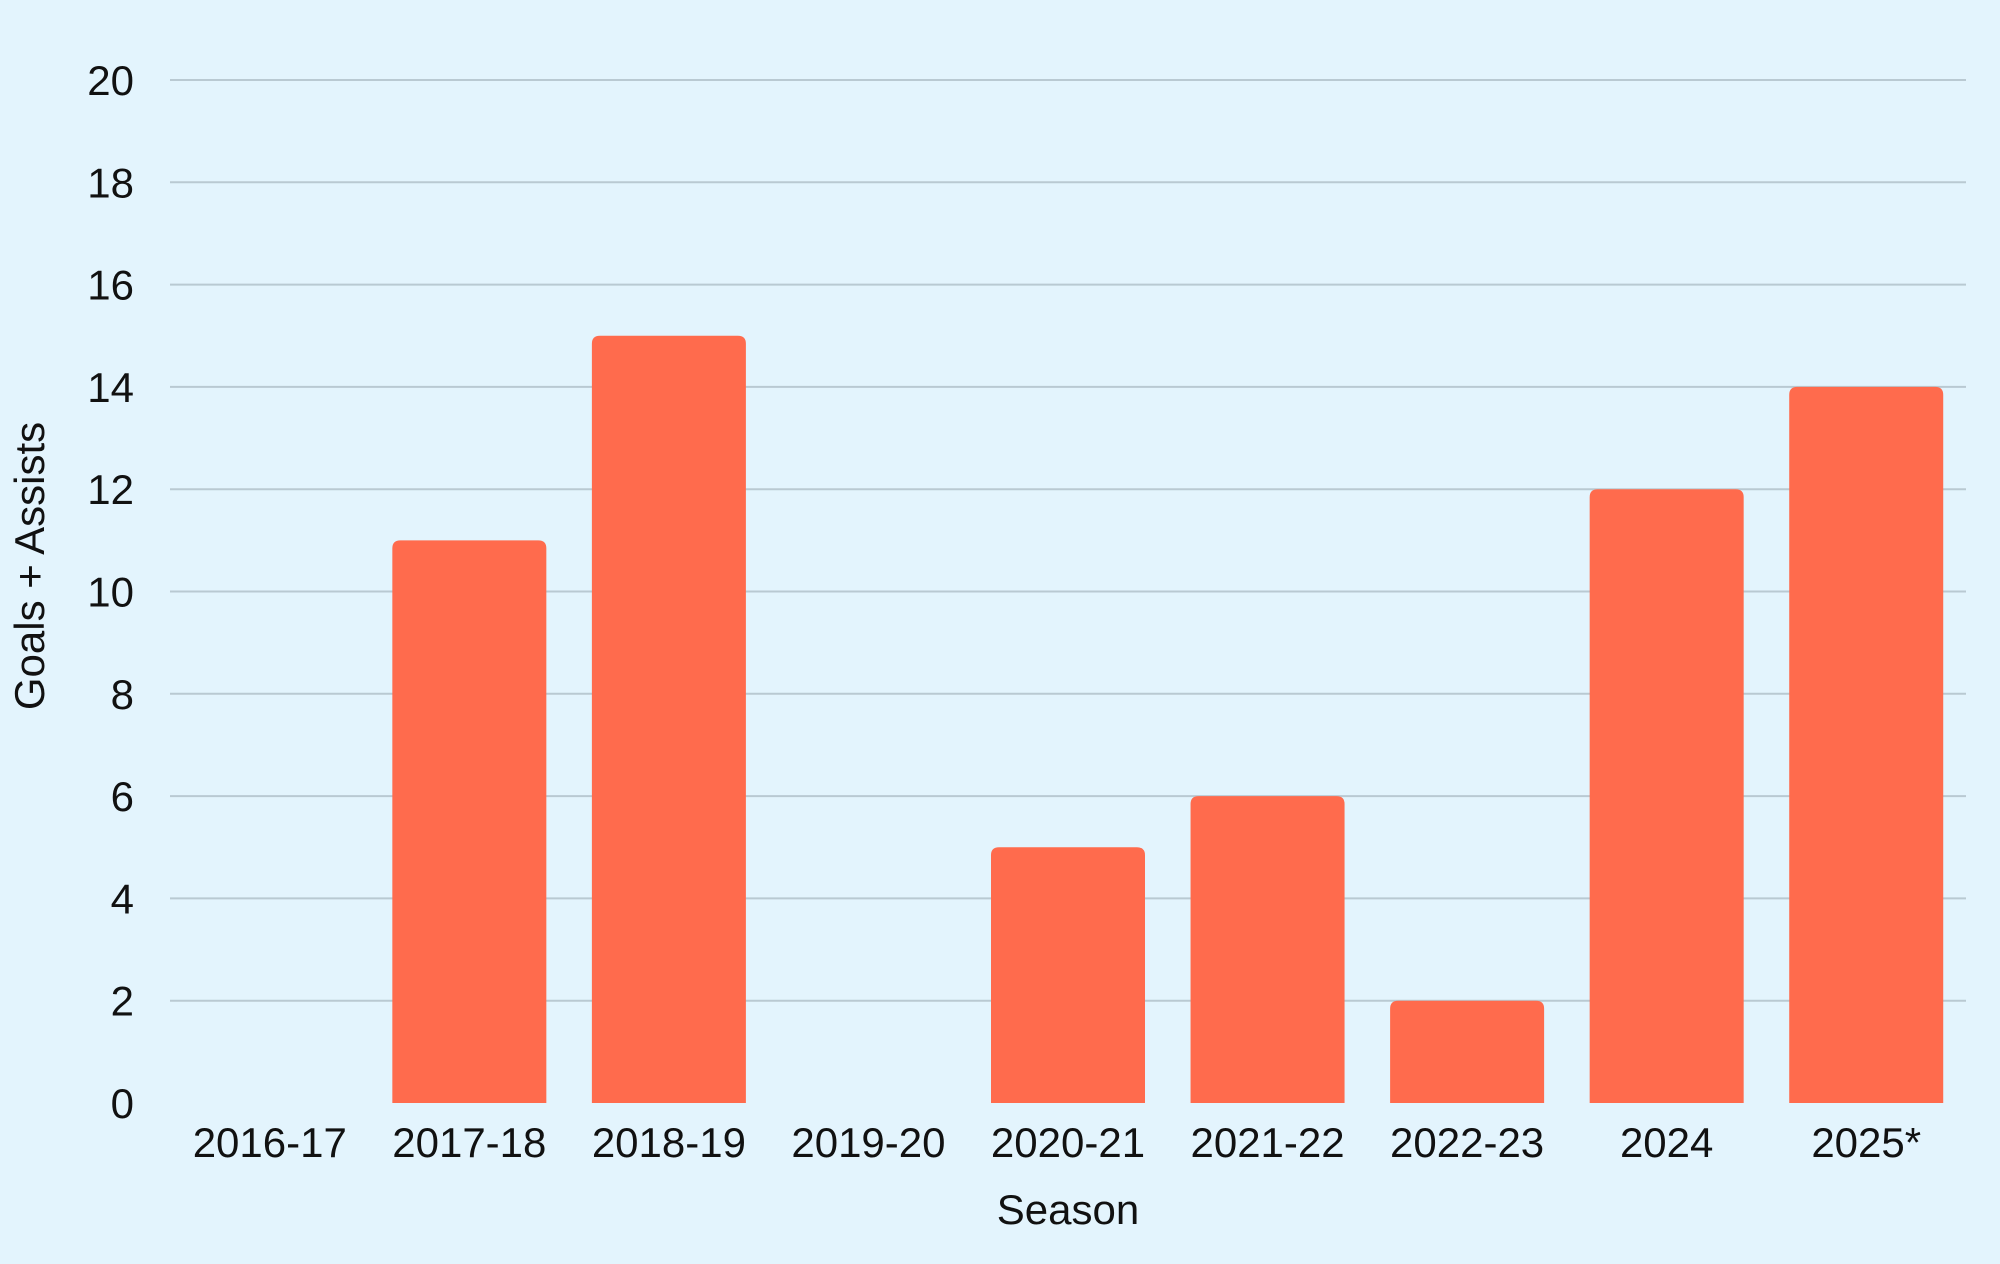 The image size is (2000, 1264). I want to click on x-tick-label: 2020-21, so click(1068, 1142).